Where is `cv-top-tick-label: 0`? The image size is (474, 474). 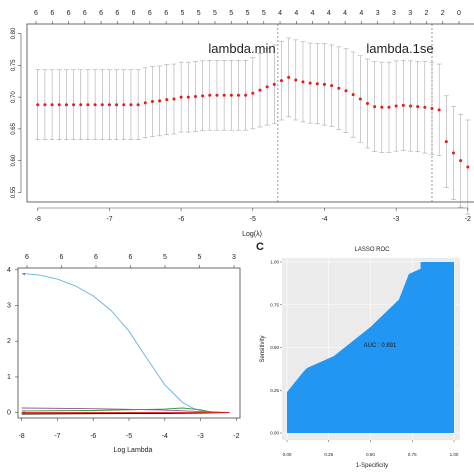
cv-top-tick-label: 0 is located at coordinates (459, 13).